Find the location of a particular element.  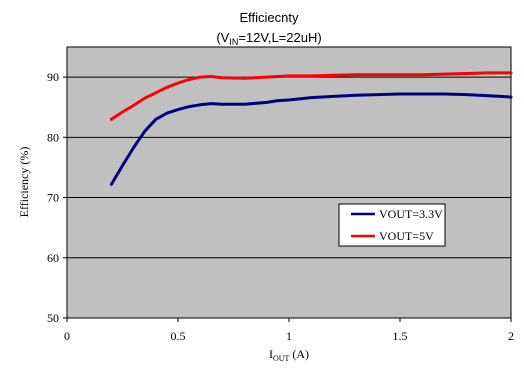

y-tick-label-2: 70 is located at coordinates (53, 198).